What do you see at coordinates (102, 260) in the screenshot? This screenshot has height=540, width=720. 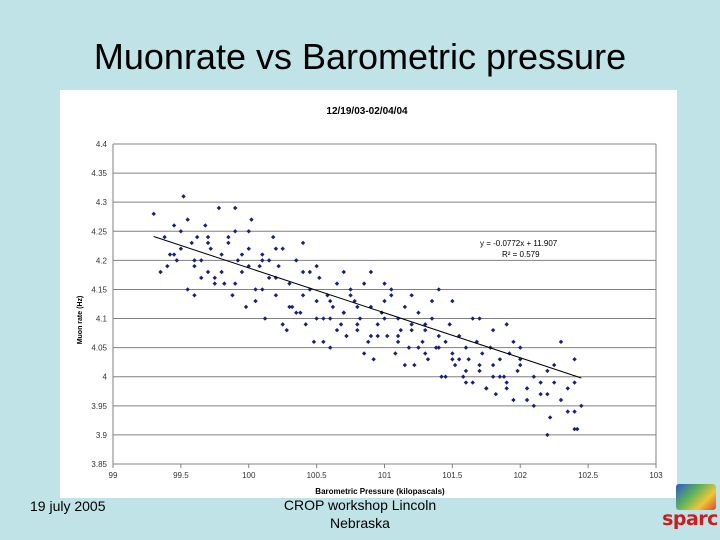 I see `y-tick-label: 4.2` at bounding box center [102, 260].